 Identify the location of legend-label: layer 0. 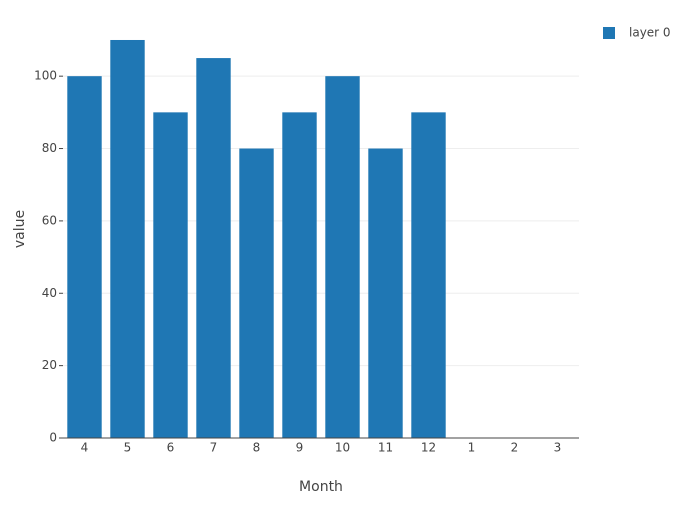
(650, 33).